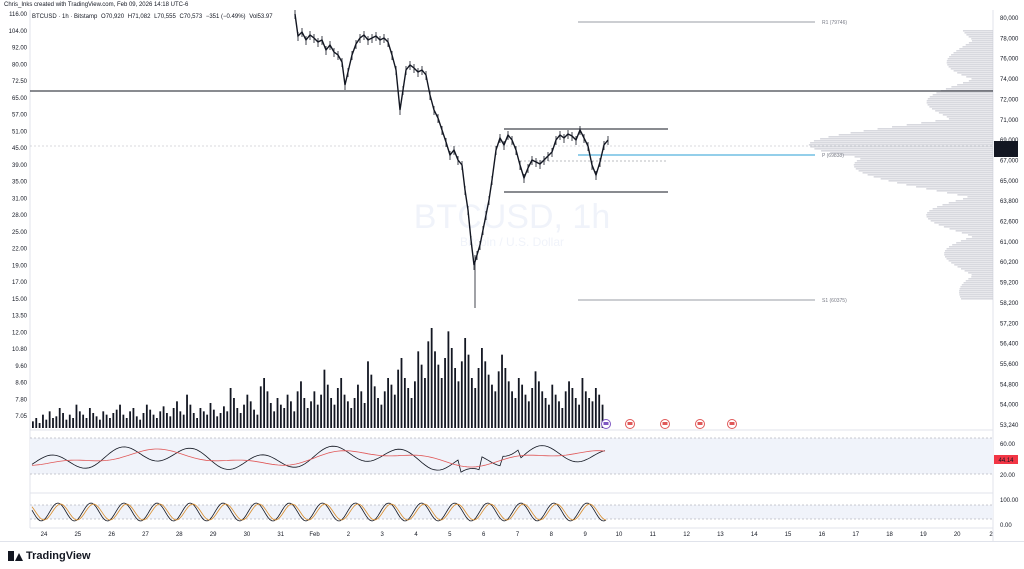 Image resolution: width=1024 pixels, height=569 pixels. Describe the element at coordinates (20, 82) in the screenshot. I see `volume-scale-label: 72.50` at that location.